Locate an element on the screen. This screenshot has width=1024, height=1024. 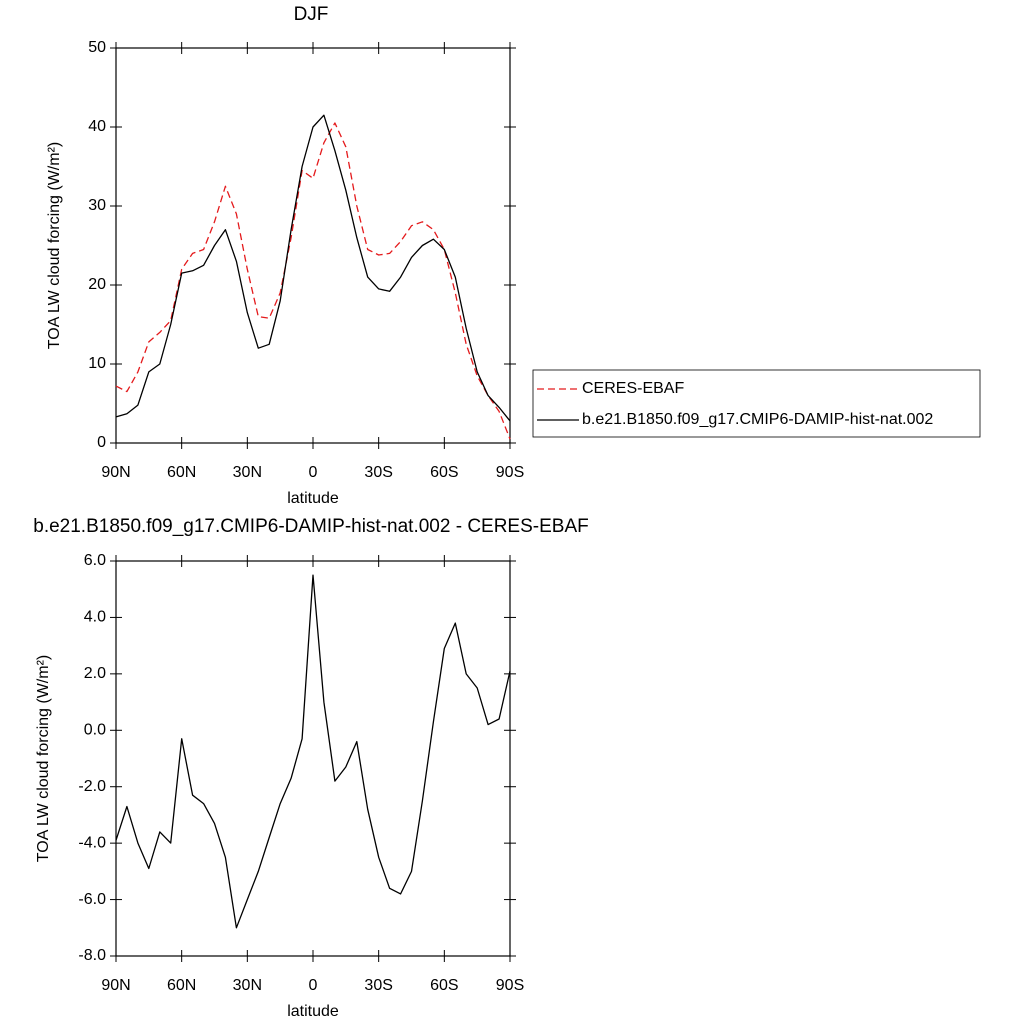
y-tick-label: 2.0 is located at coordinates (95, 673).